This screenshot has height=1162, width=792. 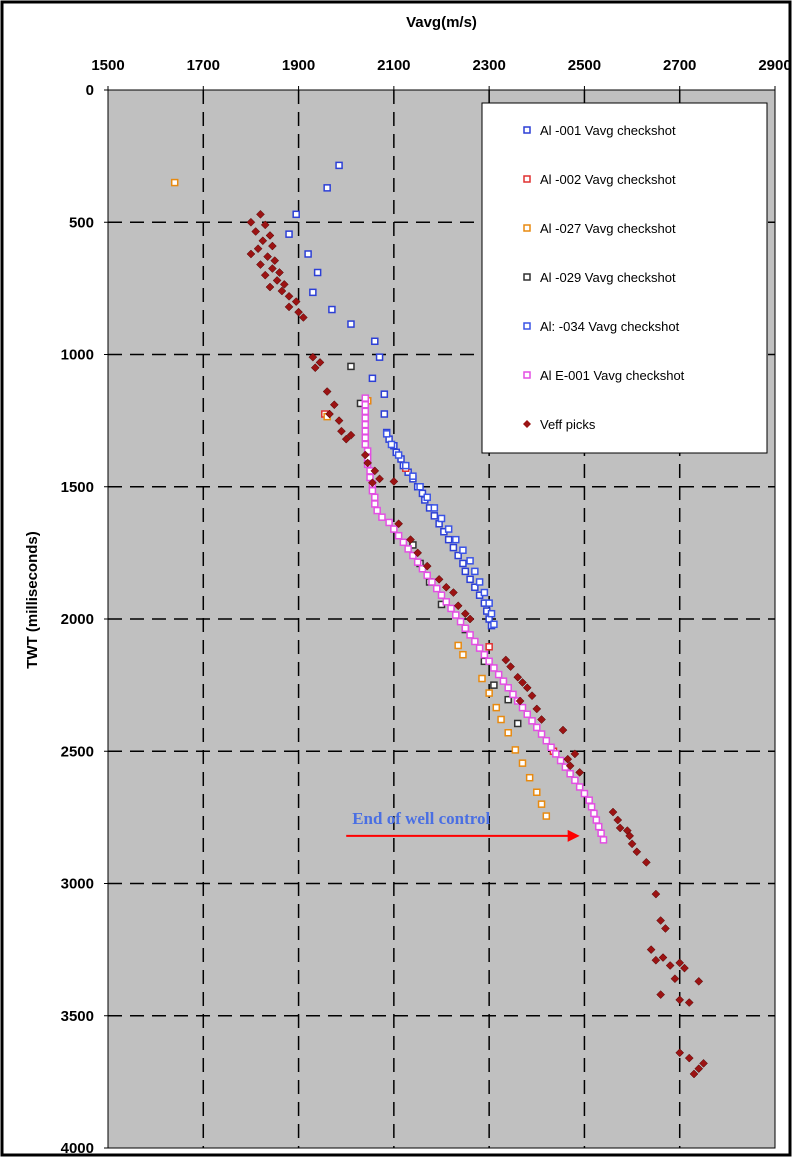 What do you see at coordinates (599, 277) in the screenshot?
I see `legend-item: Al -029 Vavg checkshot` at bounding box center [599, 277].